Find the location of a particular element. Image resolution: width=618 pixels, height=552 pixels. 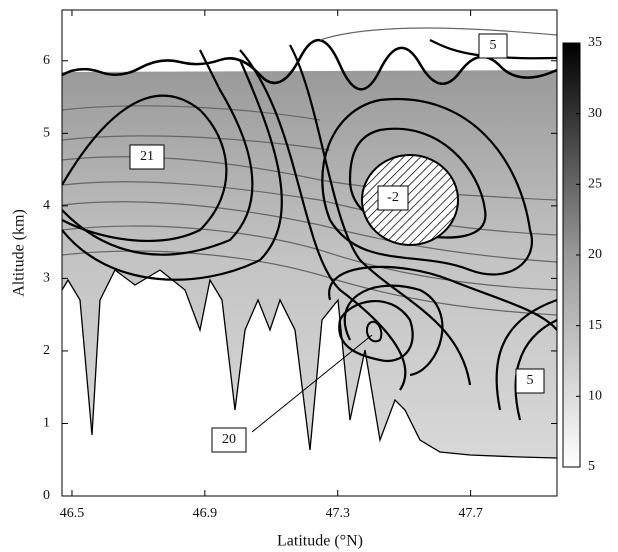

inner-contour is located at coordinates (374, 331).